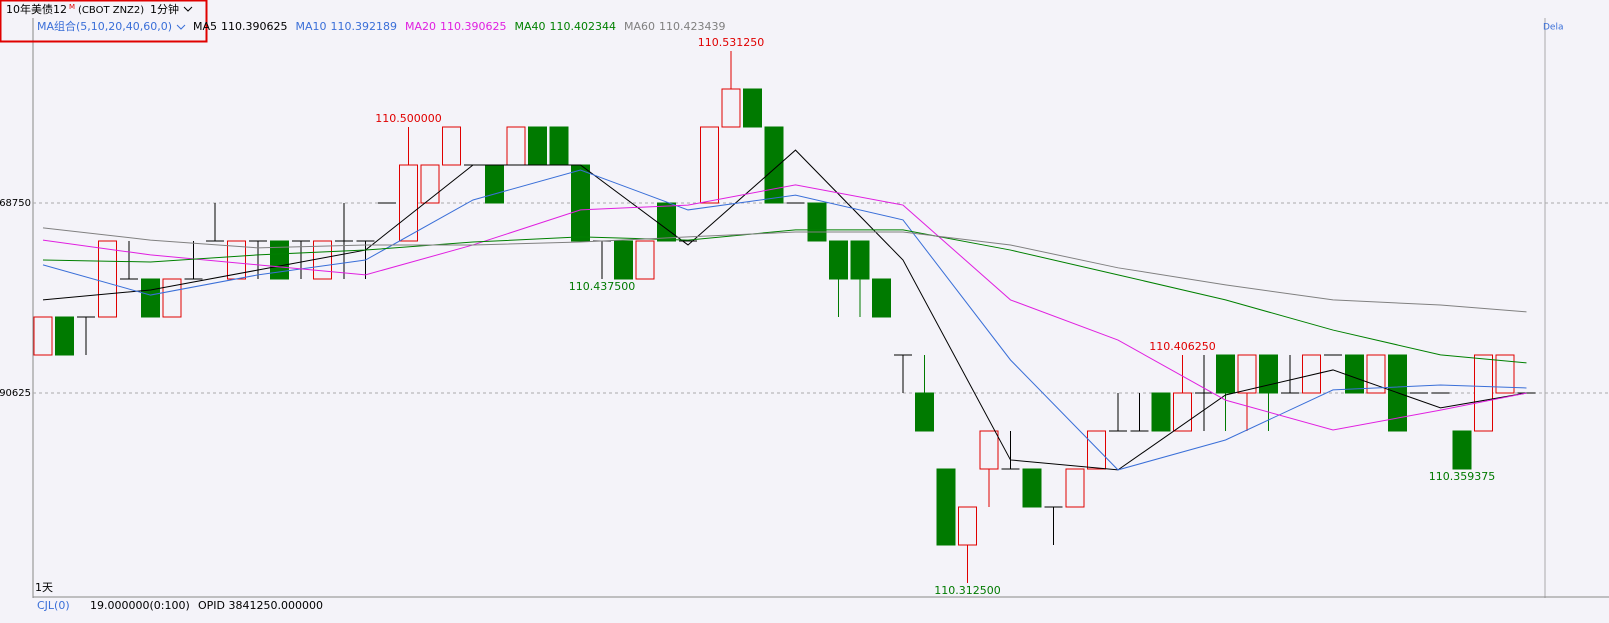 The width and height of the screenshot is (1609, 623). What do you see at coordinates (1462, 476) in the screenshot?
I see `price-annotation: 110.359375` at bounding box center [1462, 476].